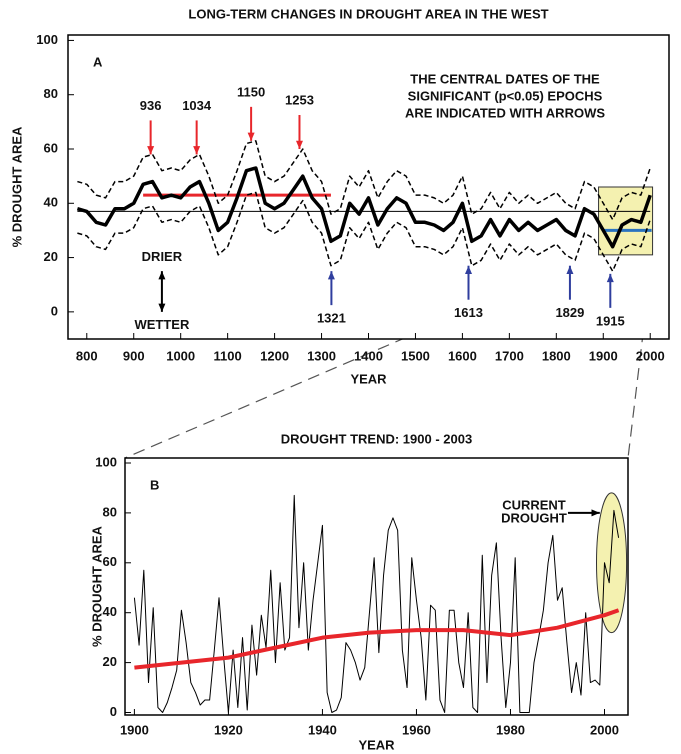  I want to click on side-label: WETTER, so click(161, 324).